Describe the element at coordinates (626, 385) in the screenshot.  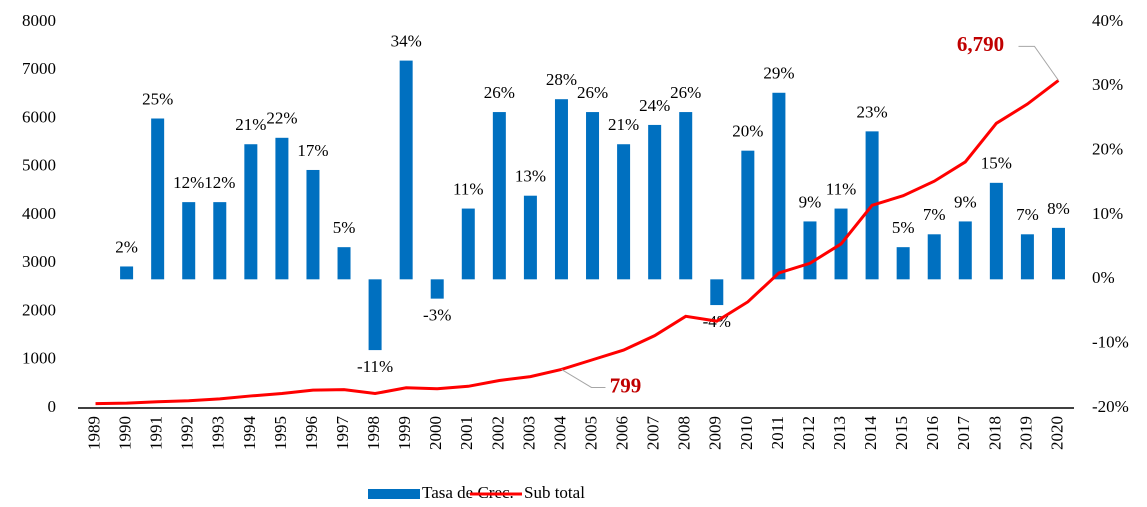
I see `line-value-label: 799` at that location.